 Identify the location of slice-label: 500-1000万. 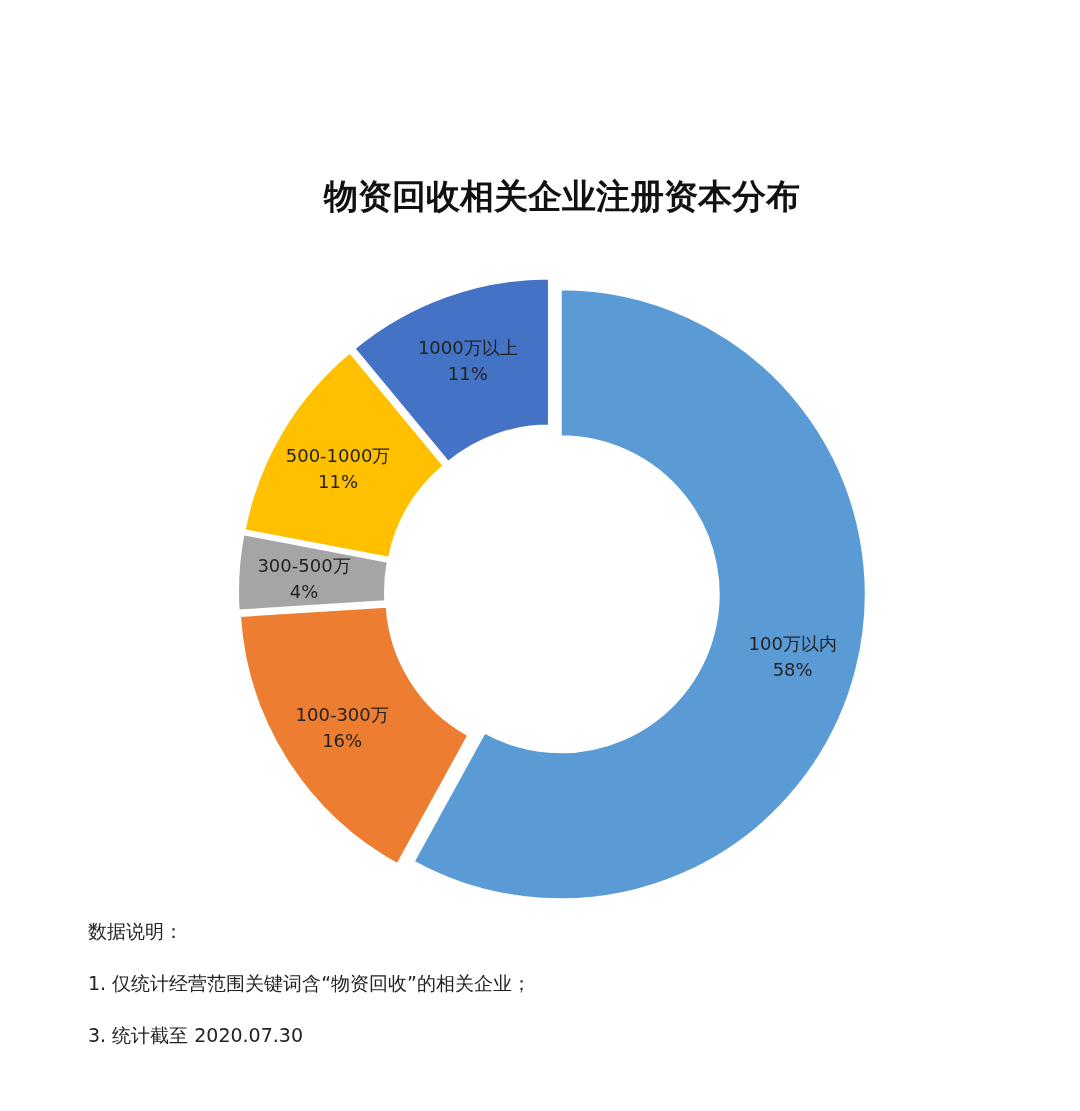
(338, 455).